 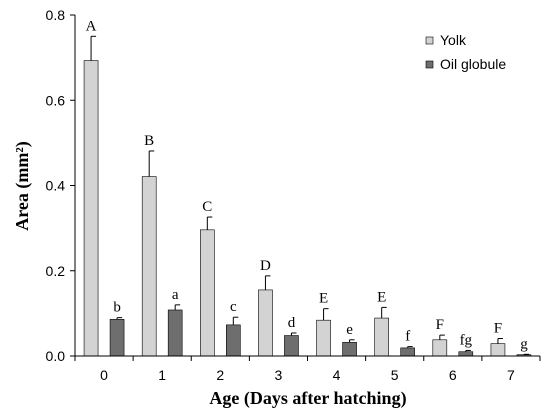 What do you see at coordinates (307, 398) in the screenshot?
I see `x-axis-title: Age (Days after hatching)` at bounding box center [307, 398].